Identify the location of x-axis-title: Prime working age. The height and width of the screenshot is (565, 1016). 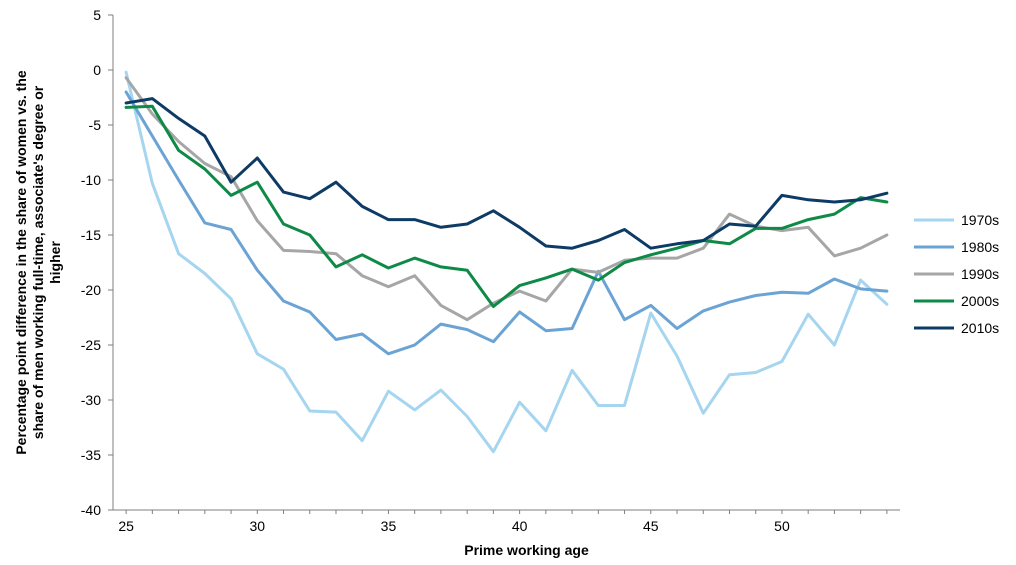
(526, 550).